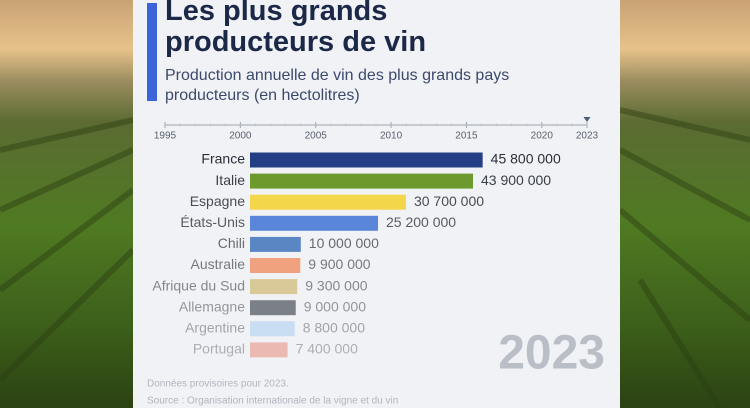 The image size is (750, 408). Describe the element at coordinates (391, 136) in the screenshot. I see `timeline-tick-label: 2010` at that location.